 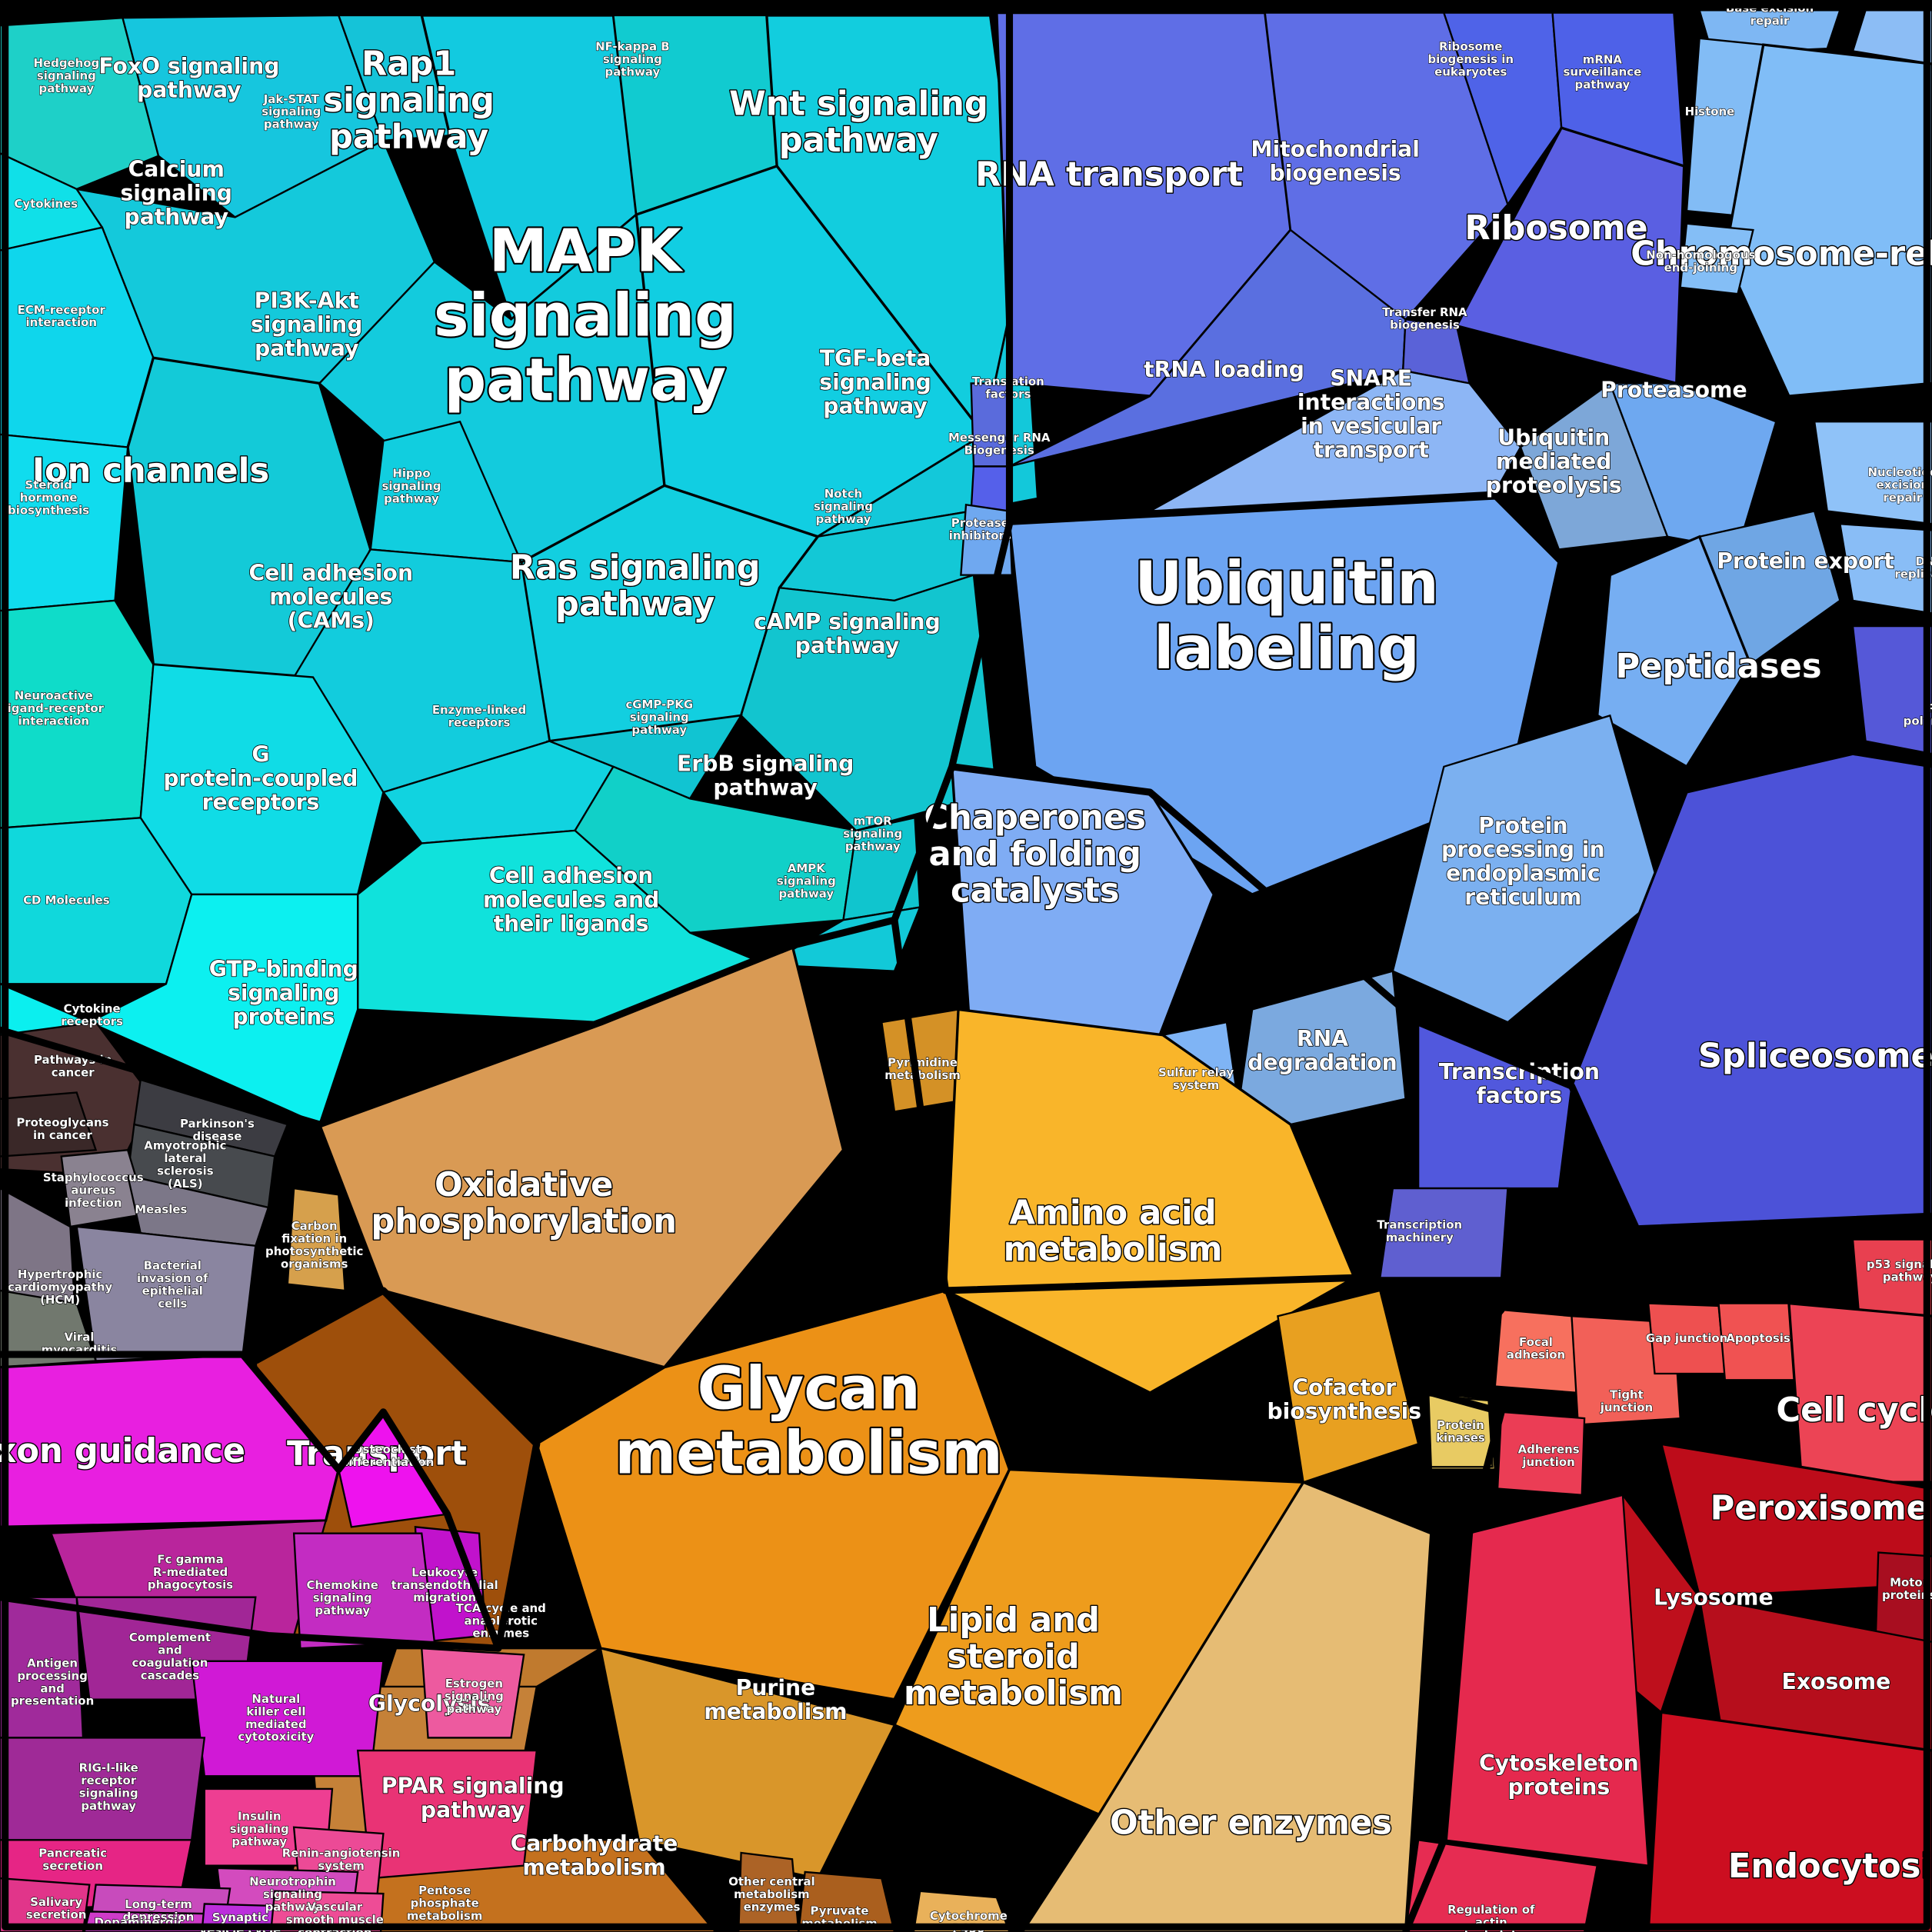 I want to click on cell-label: Pentose phosphate metabolism, so click(x=445, y=1903).